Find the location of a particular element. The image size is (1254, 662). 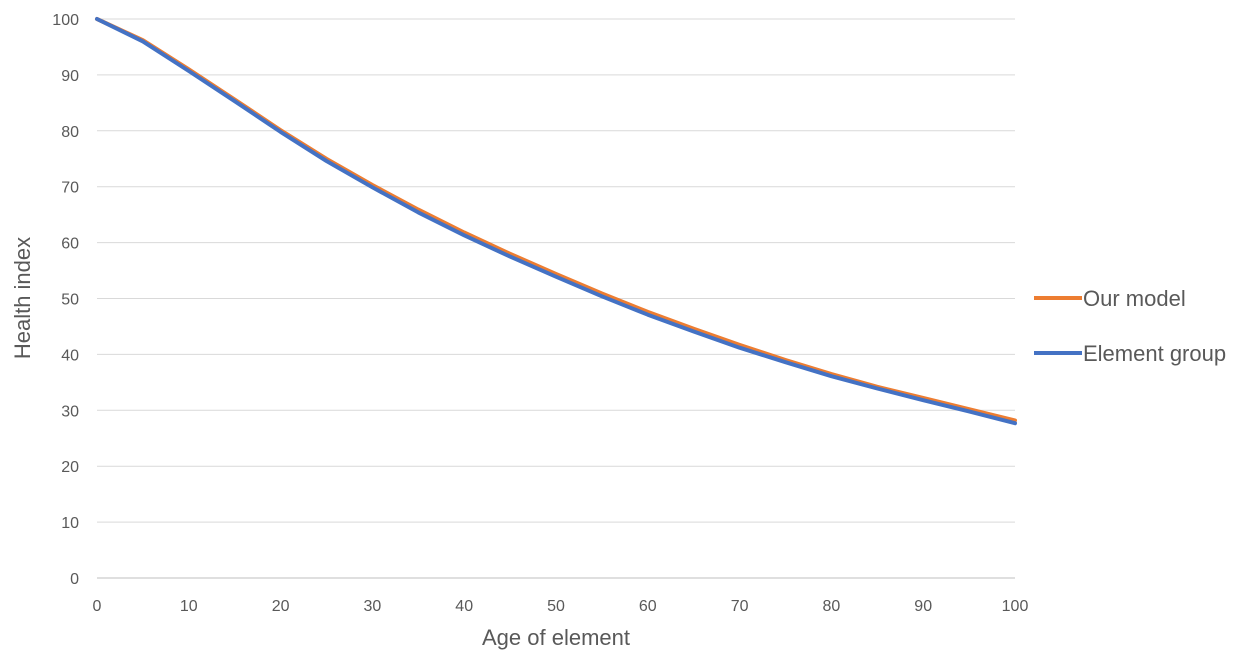

x-tick-label: 70 is located at coordinates (740, 606).